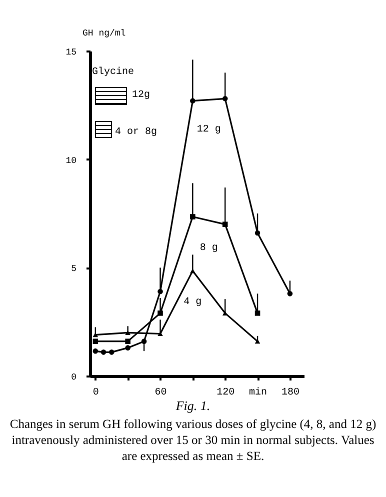 This screenshot has width=386, height=497. I want to click on text: Fig. 1., so click(193, 406).